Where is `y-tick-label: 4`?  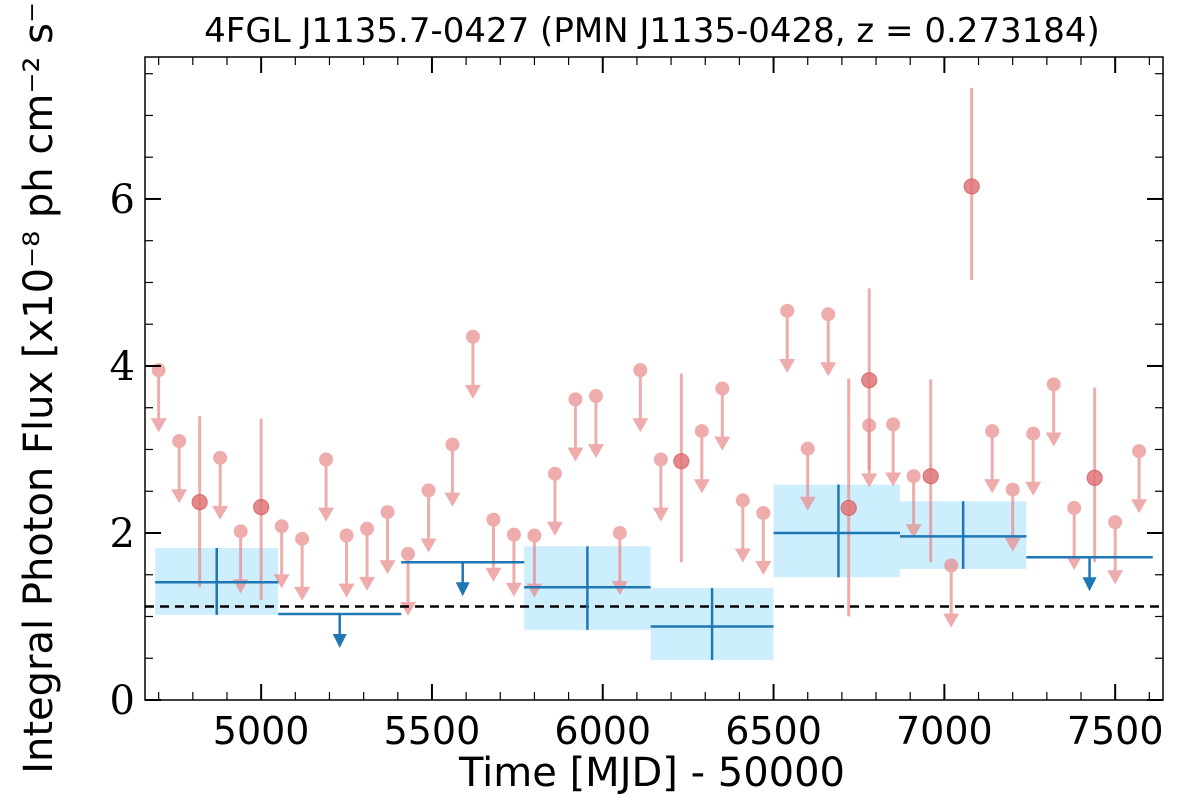 y-tick-label: 4 is located at coordinates (122, 367).